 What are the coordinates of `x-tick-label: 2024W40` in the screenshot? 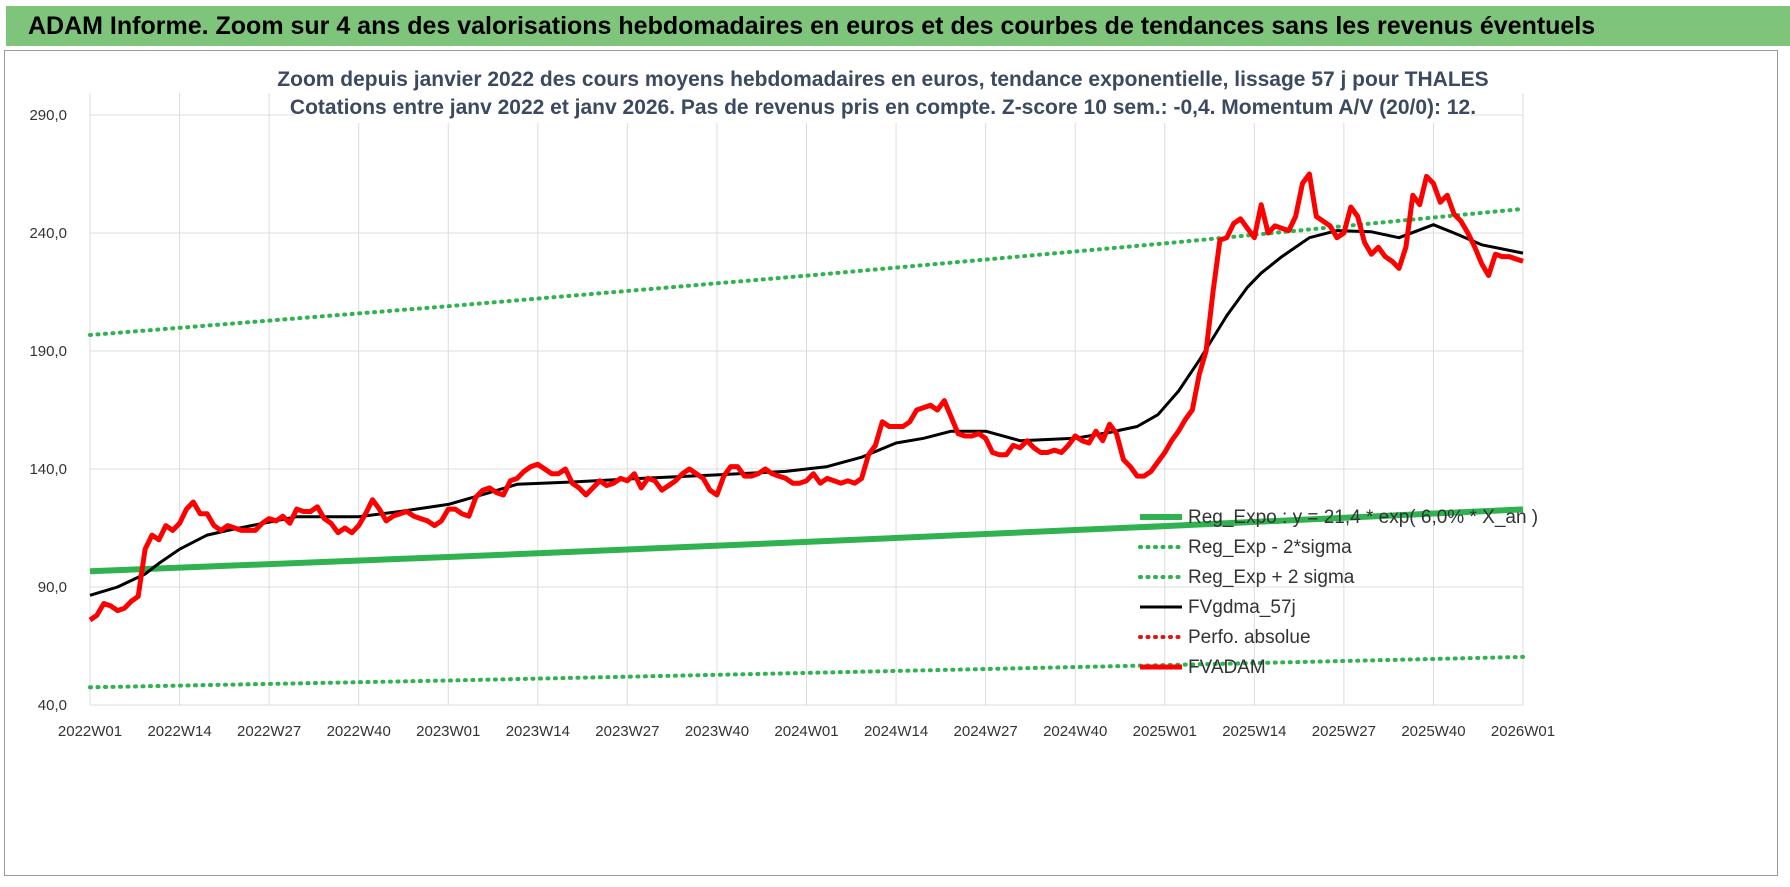 It's located at (1075, 731).